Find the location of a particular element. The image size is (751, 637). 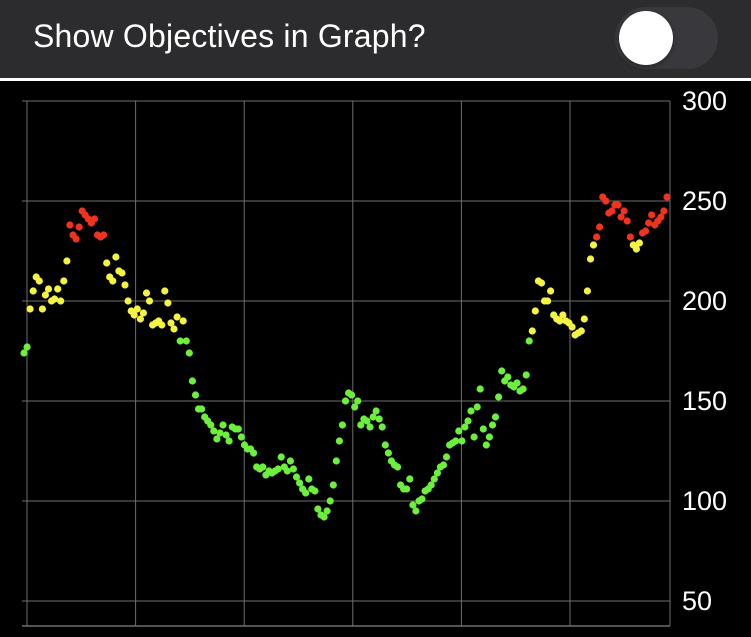

y-tick-label-50: 50 is located at coordinates (697, 601).